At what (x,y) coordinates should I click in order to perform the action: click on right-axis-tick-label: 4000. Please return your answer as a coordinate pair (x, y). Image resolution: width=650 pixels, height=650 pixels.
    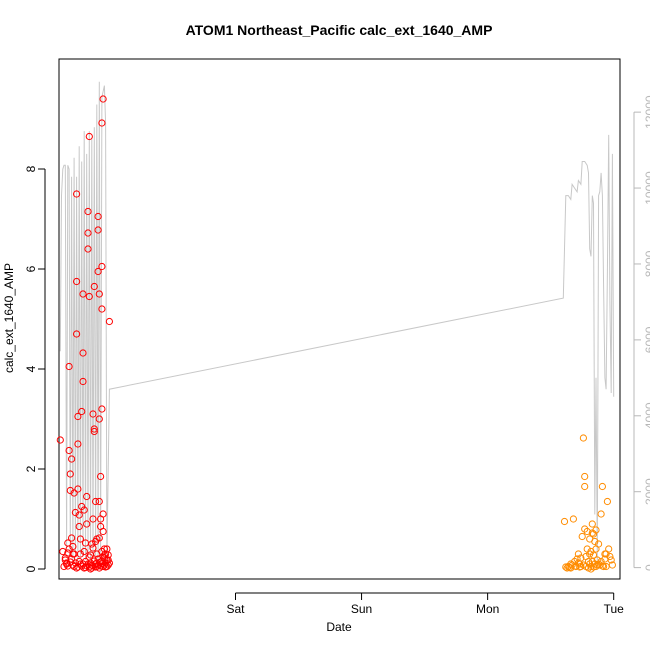
    Looking at the image, I should click on (646, 415).